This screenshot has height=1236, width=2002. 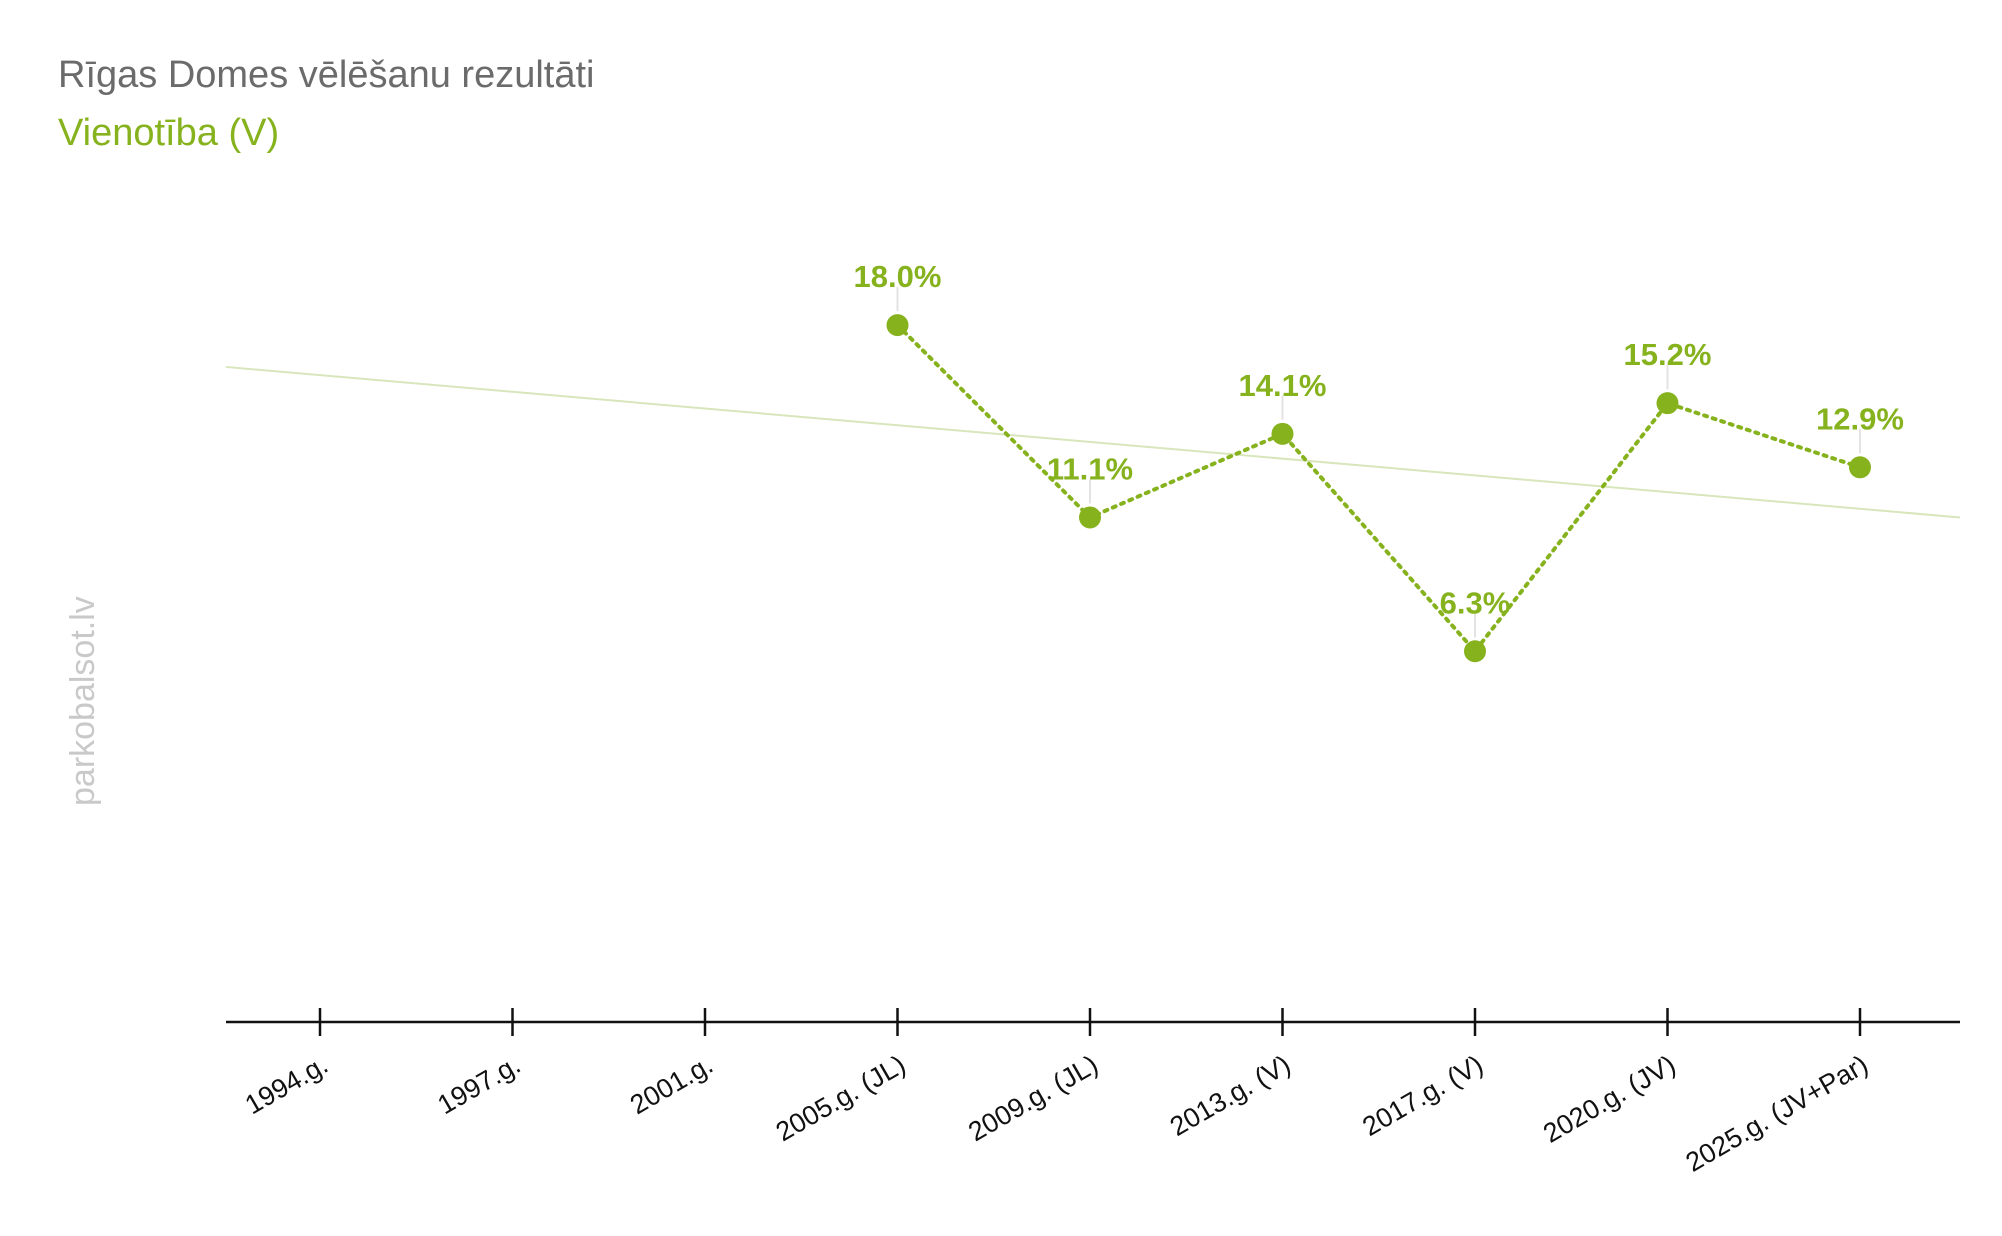 What do you see at coordinates (1033, 1098) in the screenshot?
I see `x-tick-label: 2009.g. (JL)` at bounding box center [1033, 1098].